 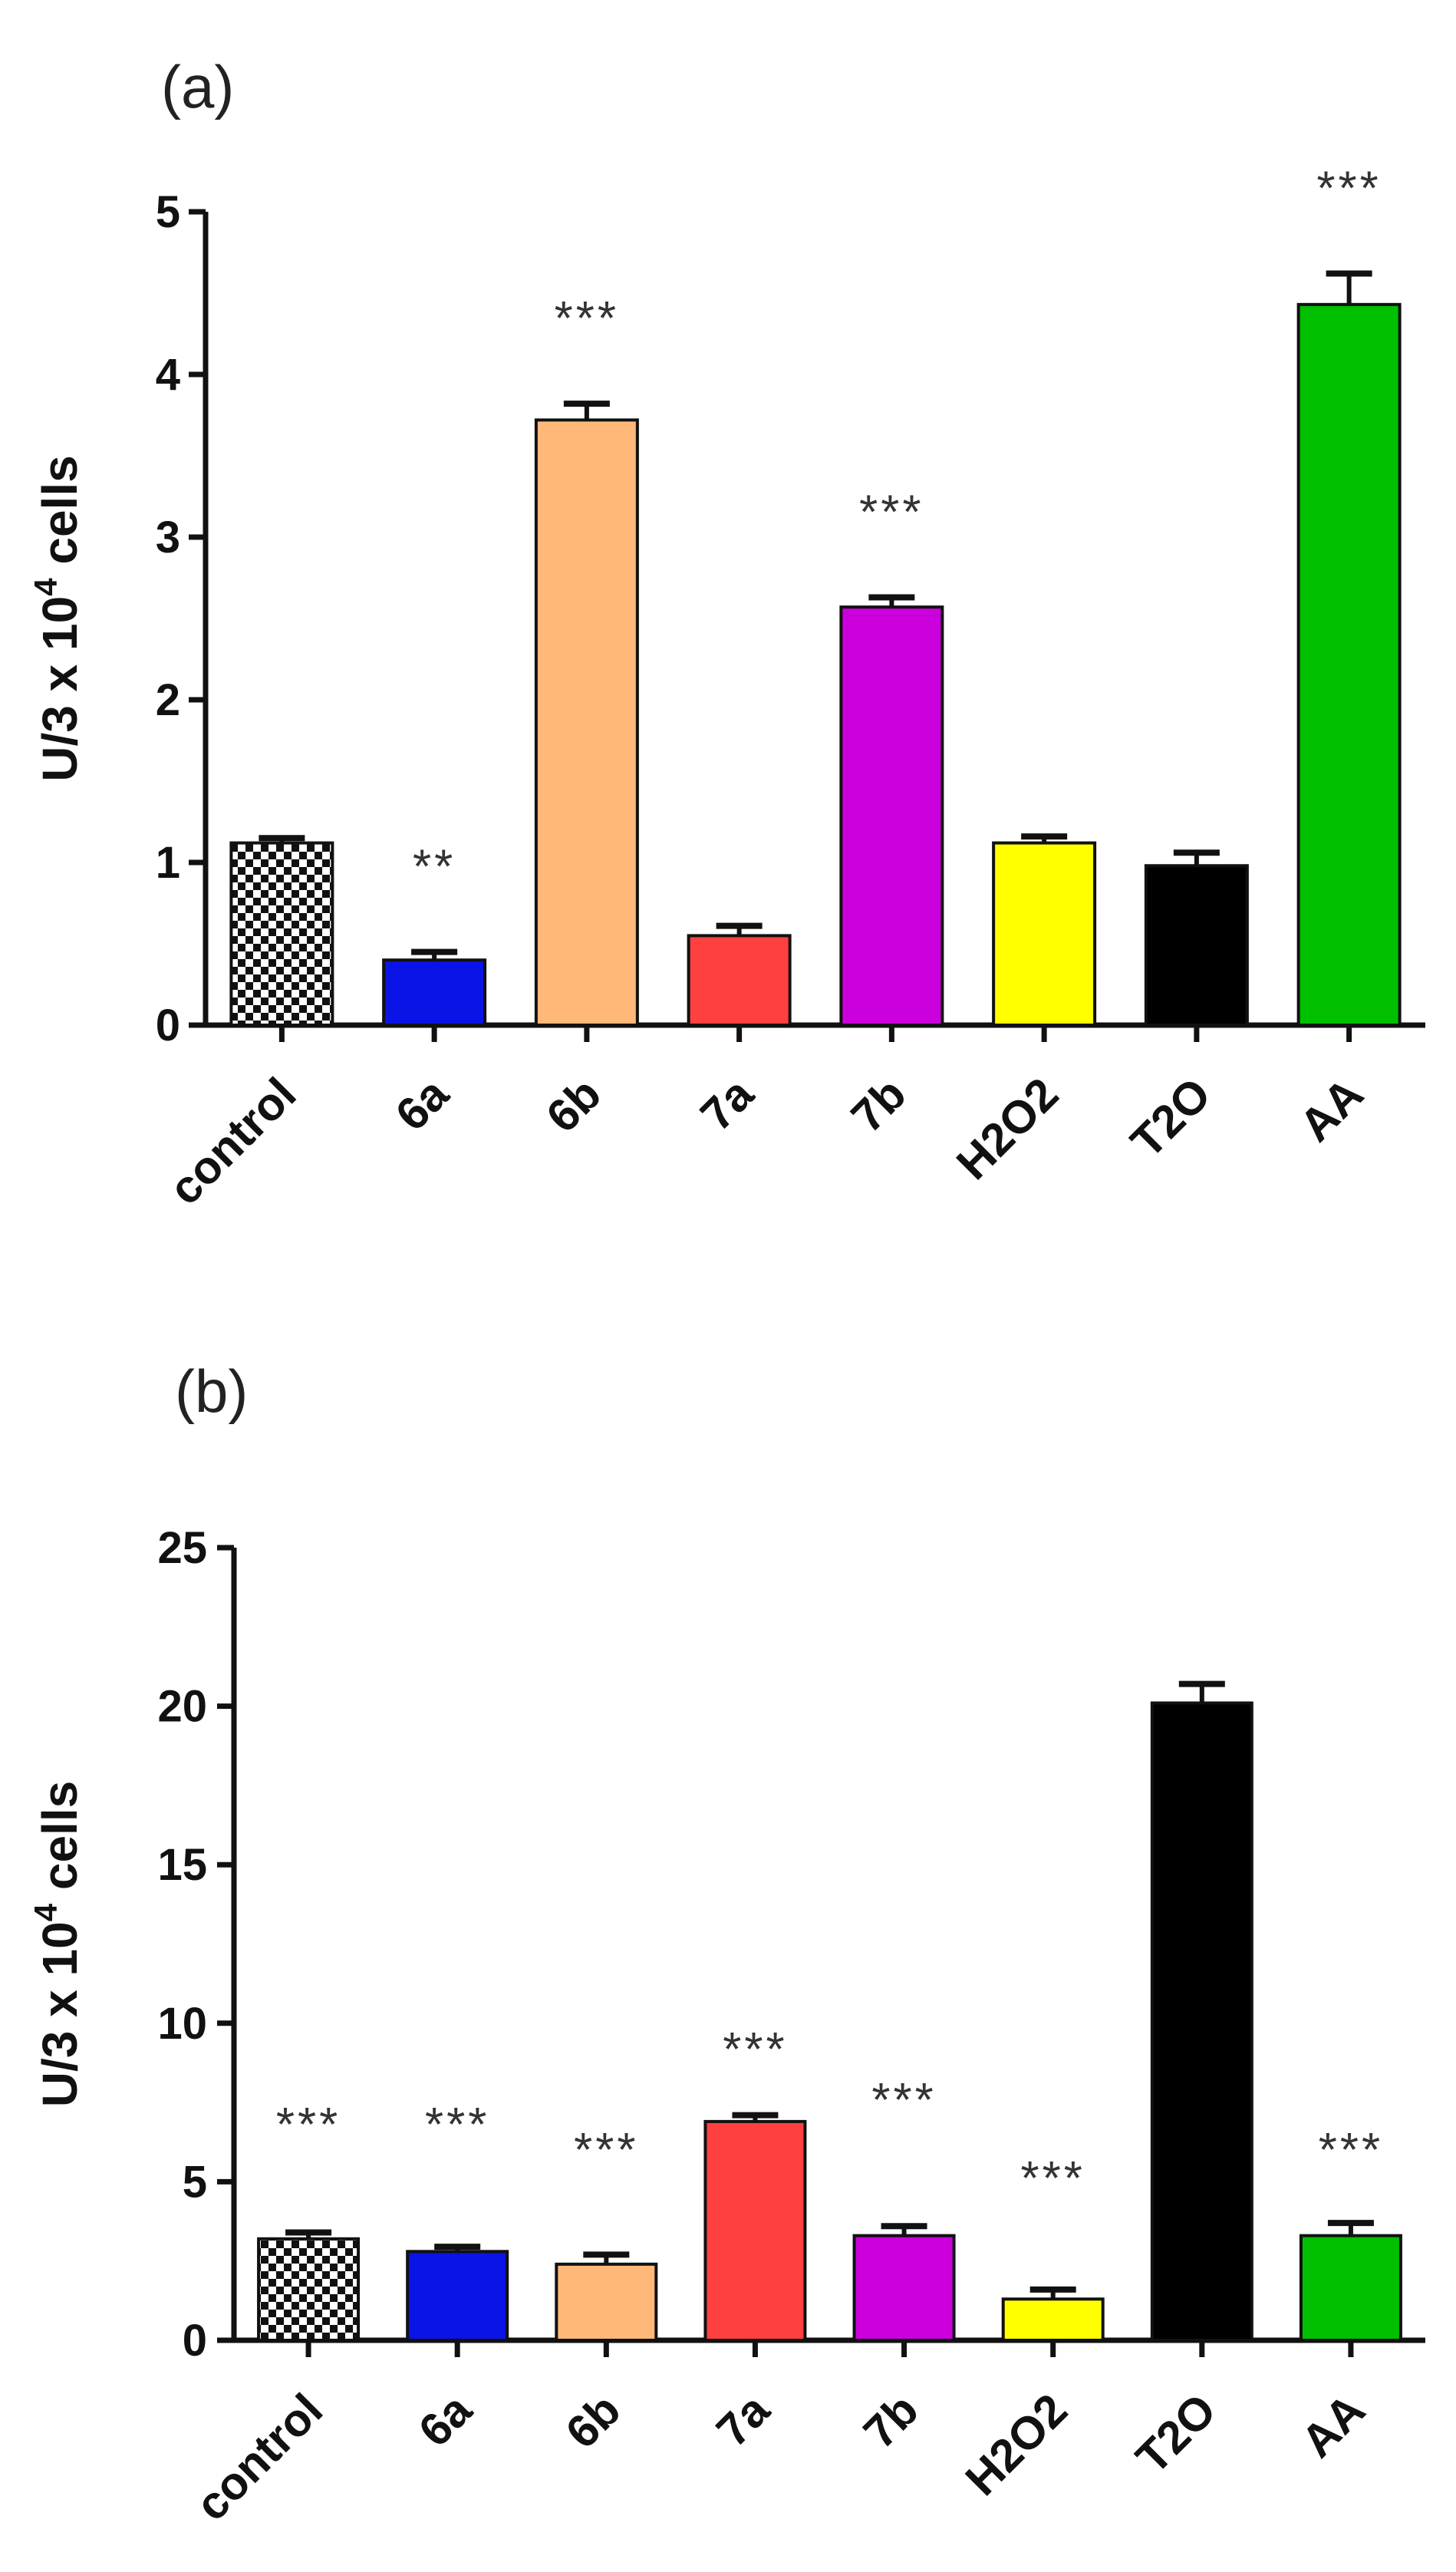 I want to click on significance-label-7a: ***, so click(x=755, y=2049).